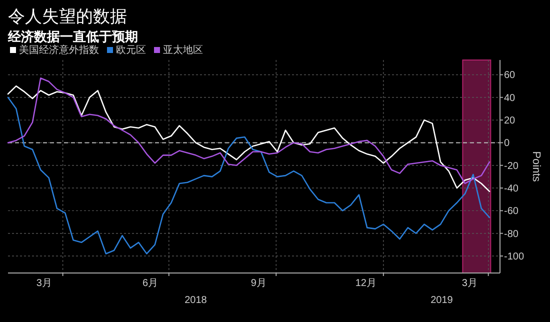 This screenshot has width=550, height=322. I want to click on y-tick-label: -80, so click(511, 234).